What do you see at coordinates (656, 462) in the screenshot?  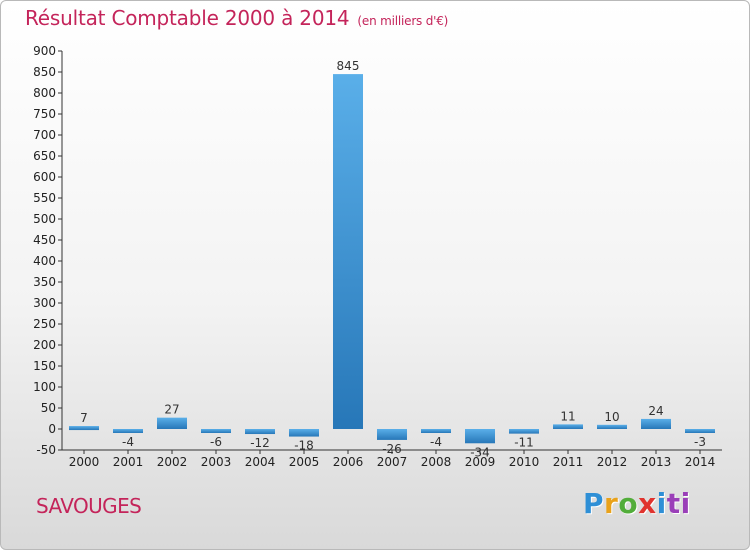 I see `x-tick-label: 2013` at bounding box center [656, 462].